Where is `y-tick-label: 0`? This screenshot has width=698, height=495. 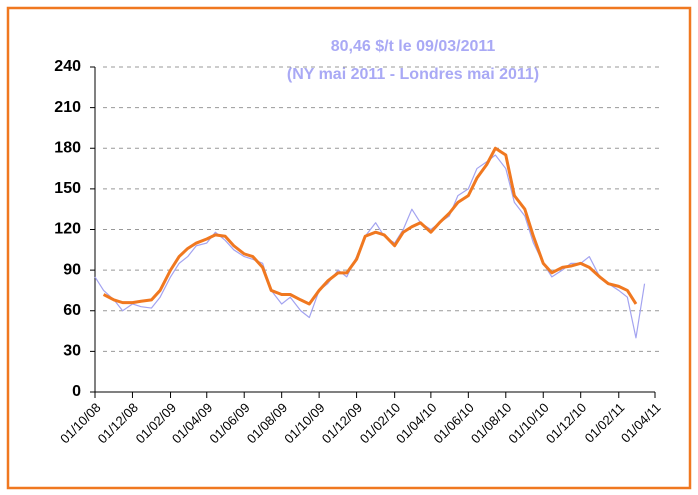 y-tick-label: 0 is located at coordinates (76, 391).